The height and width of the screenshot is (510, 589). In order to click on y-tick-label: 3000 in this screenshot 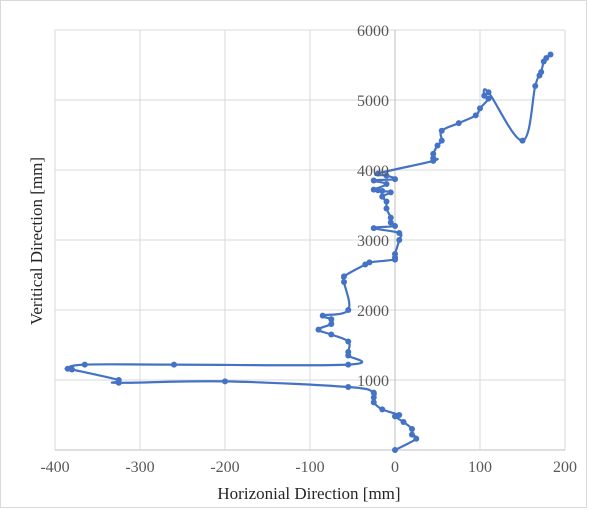, I will do `click(373, 241)`.